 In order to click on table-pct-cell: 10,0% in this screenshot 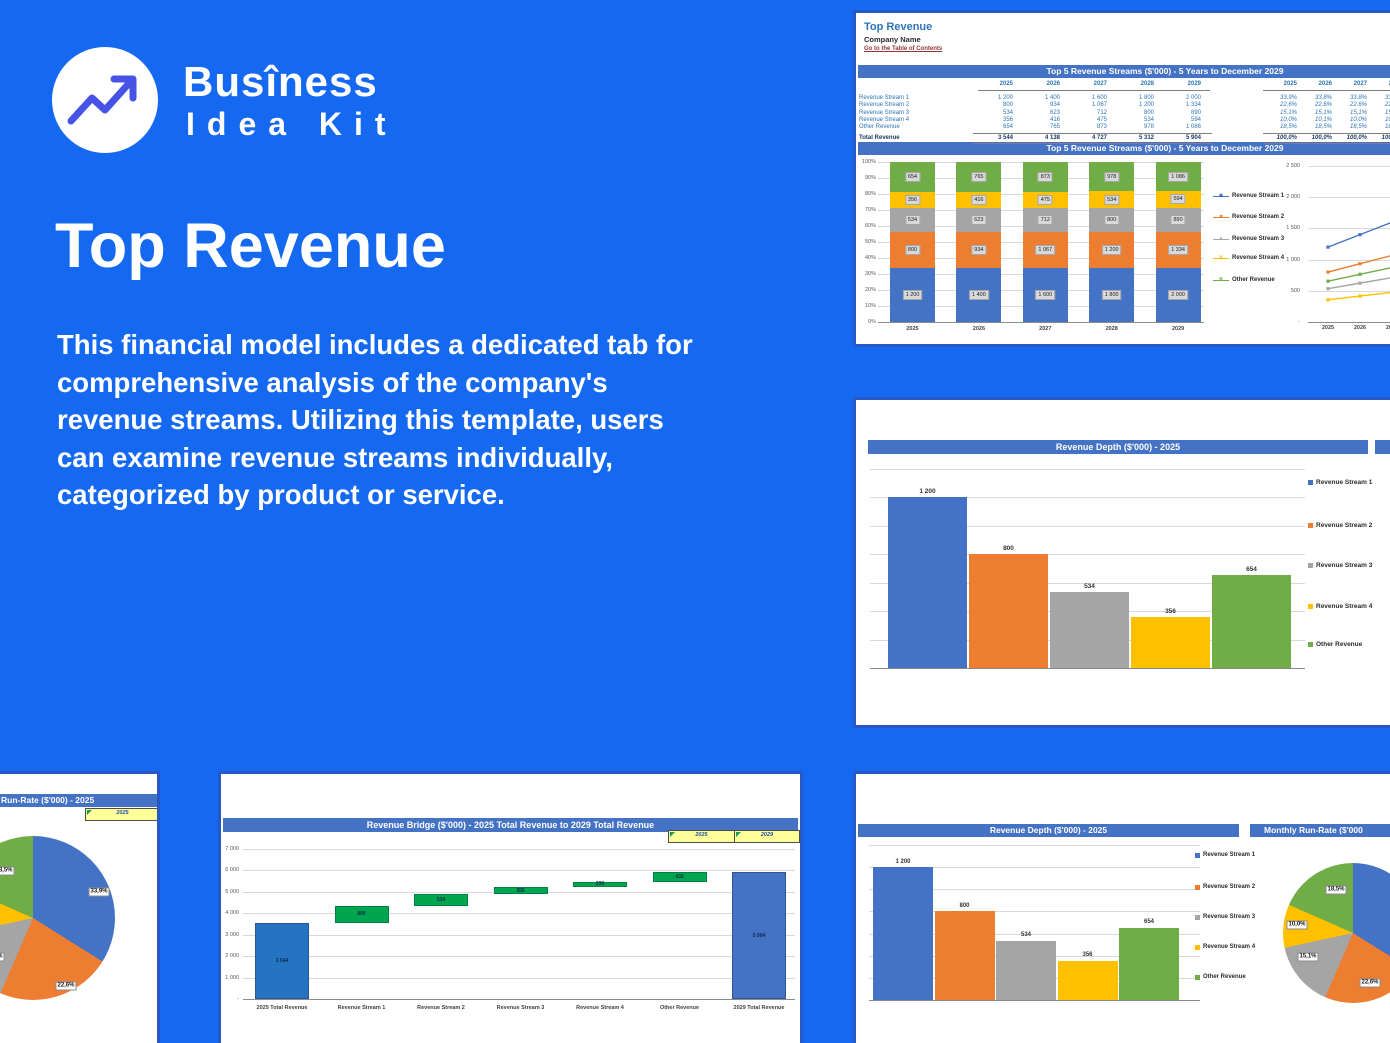, I will do `click(1358, 119)`.